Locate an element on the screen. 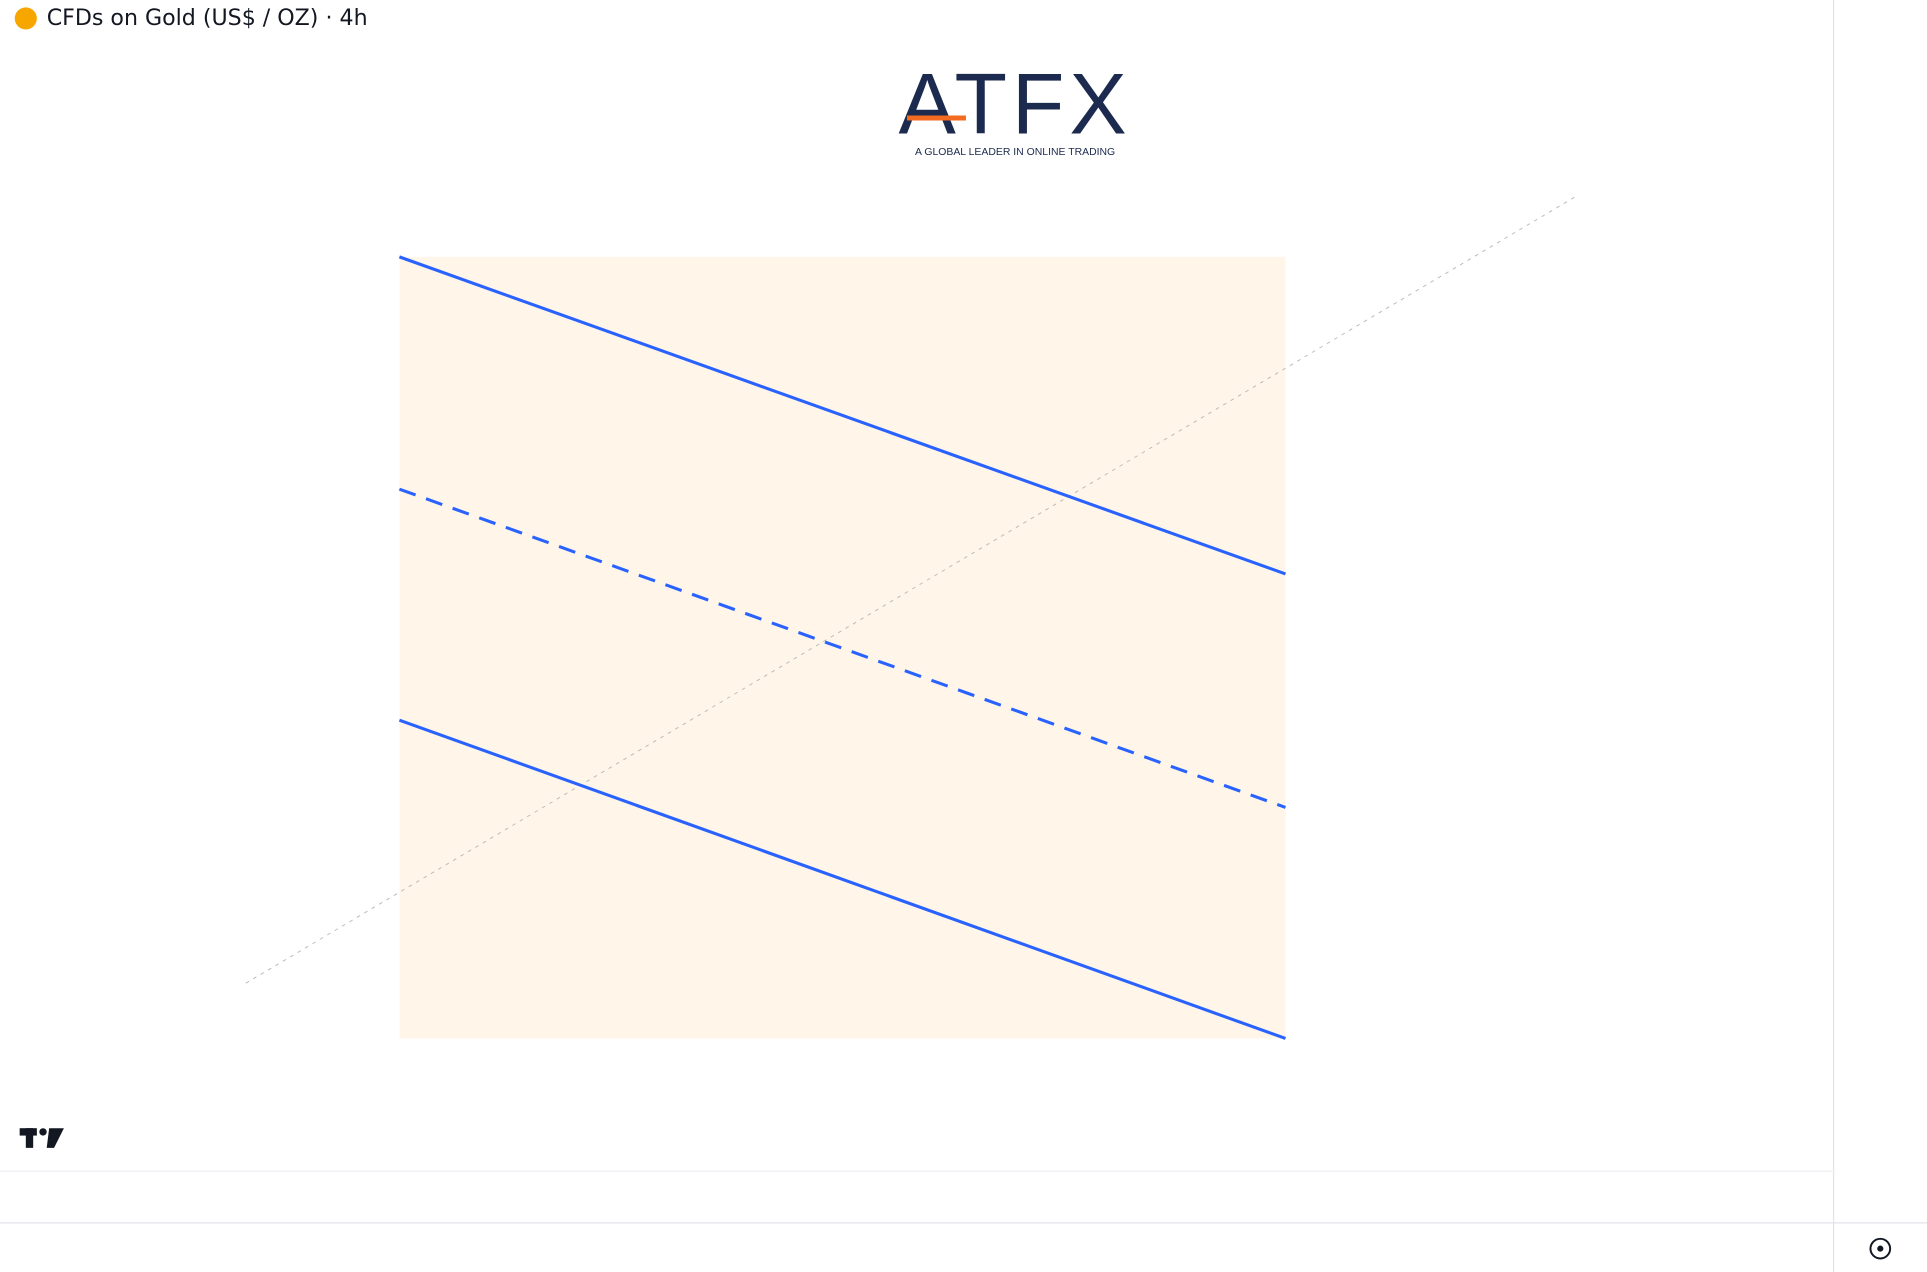  logo-tagline: A GLOBAL LEADER IN ONLINE TRADING is located at coordinates (1015, 152).